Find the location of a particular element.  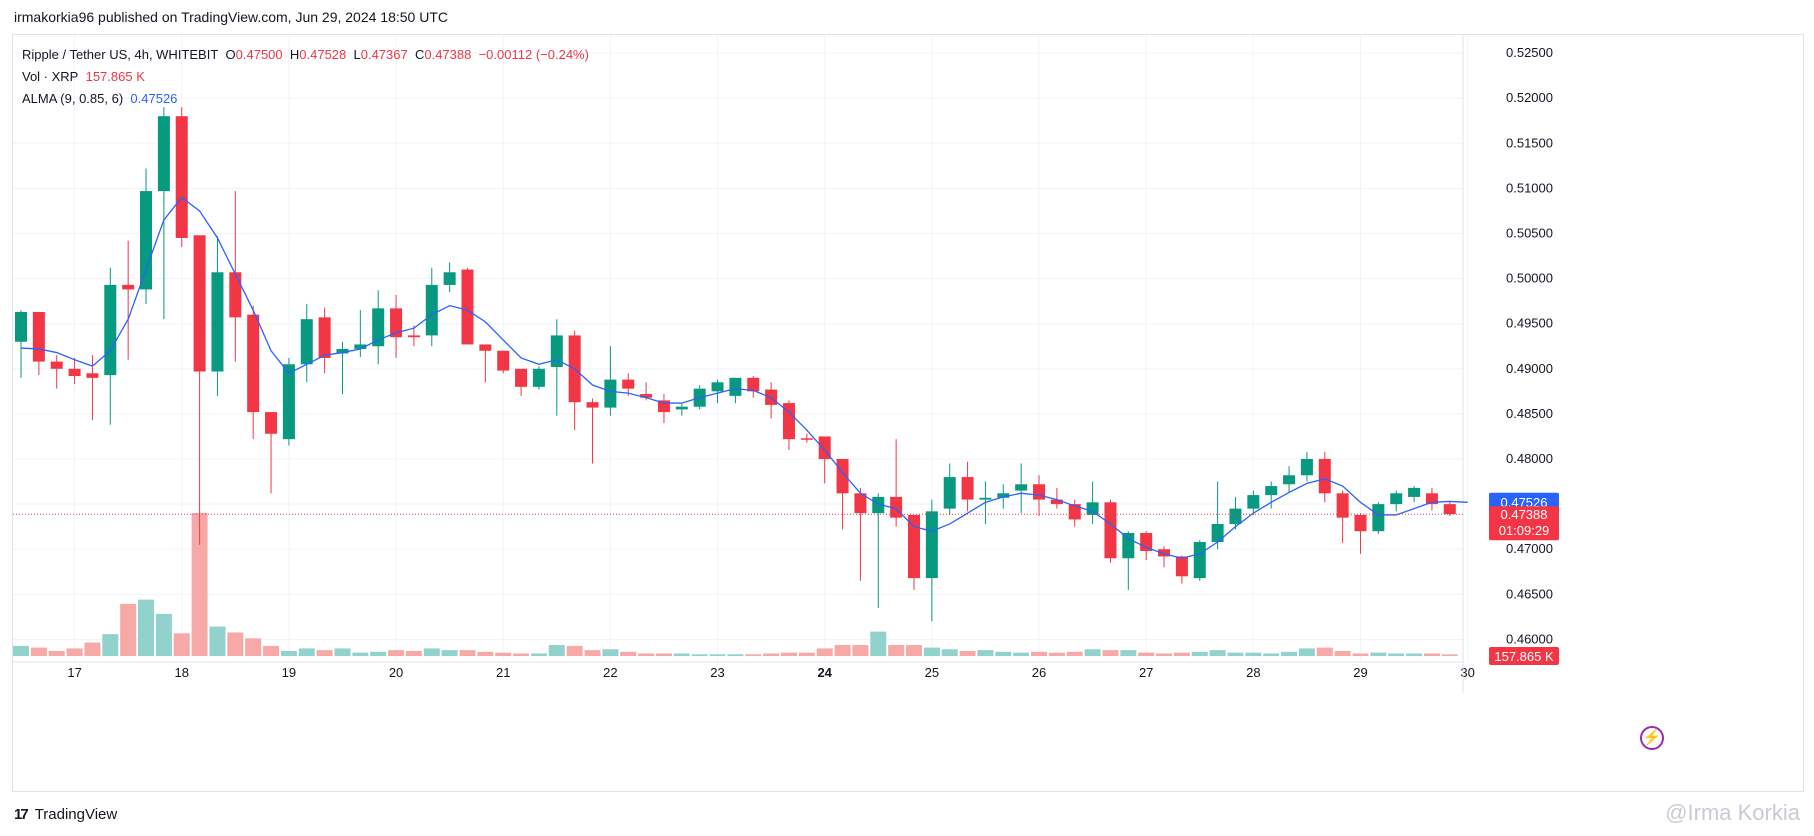

x-tick-label: 22 is located at coordinates (610, 672).